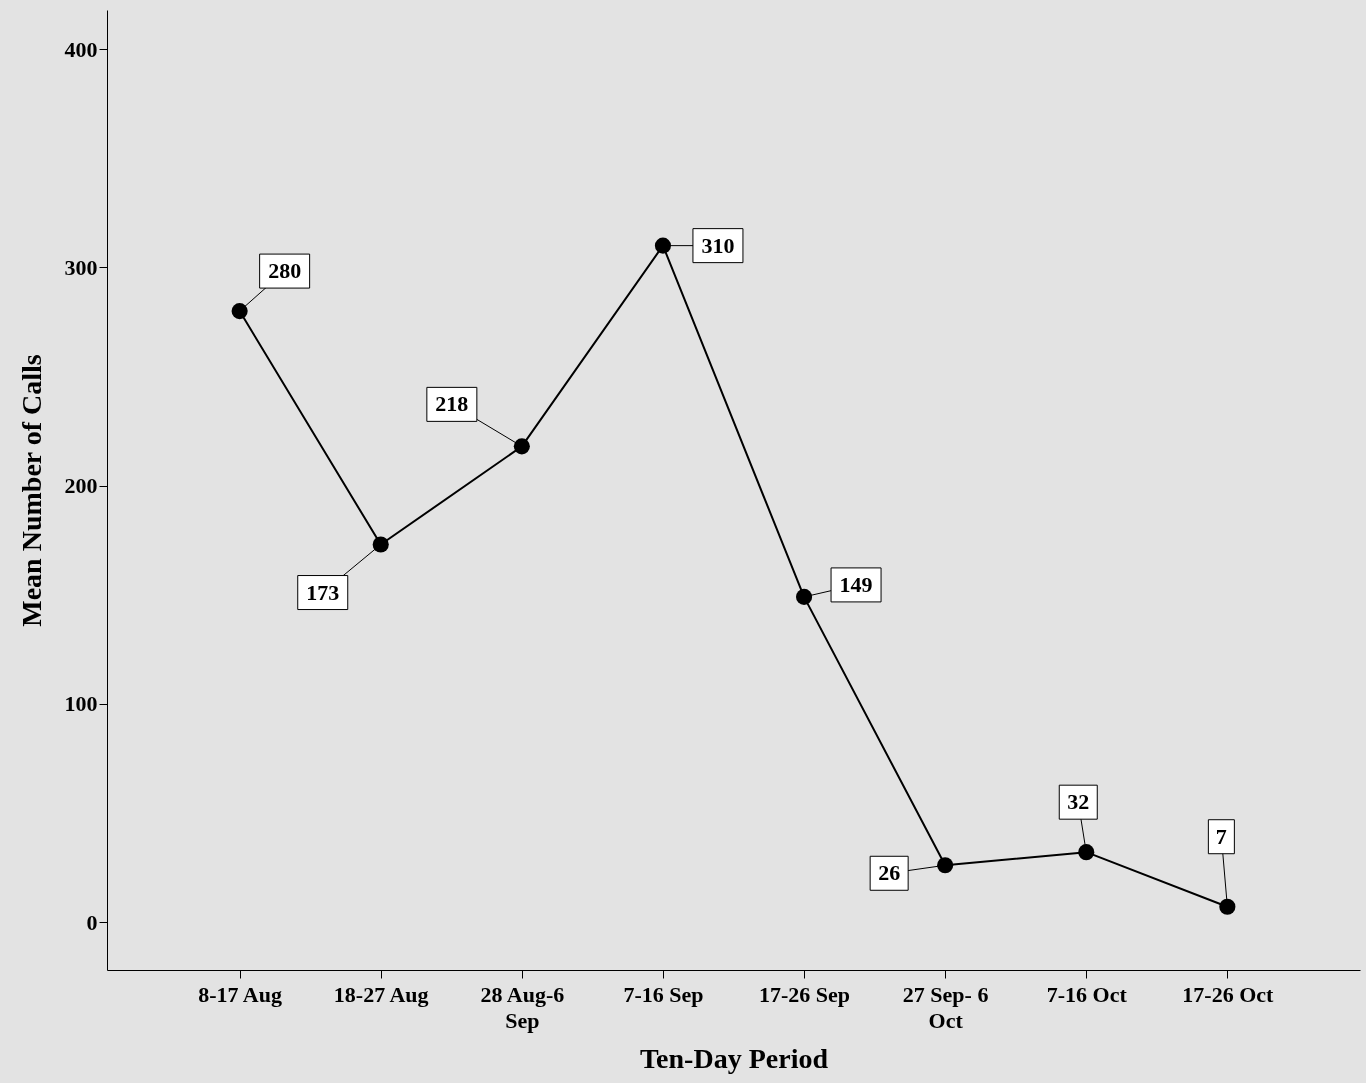 The image size is (1366, 1083). What do you see at coordinates (522, 1007) in the screenshot?
I see `x-tick-label: 28 Aug-6 Sep` at bounding box center [522, 1007].